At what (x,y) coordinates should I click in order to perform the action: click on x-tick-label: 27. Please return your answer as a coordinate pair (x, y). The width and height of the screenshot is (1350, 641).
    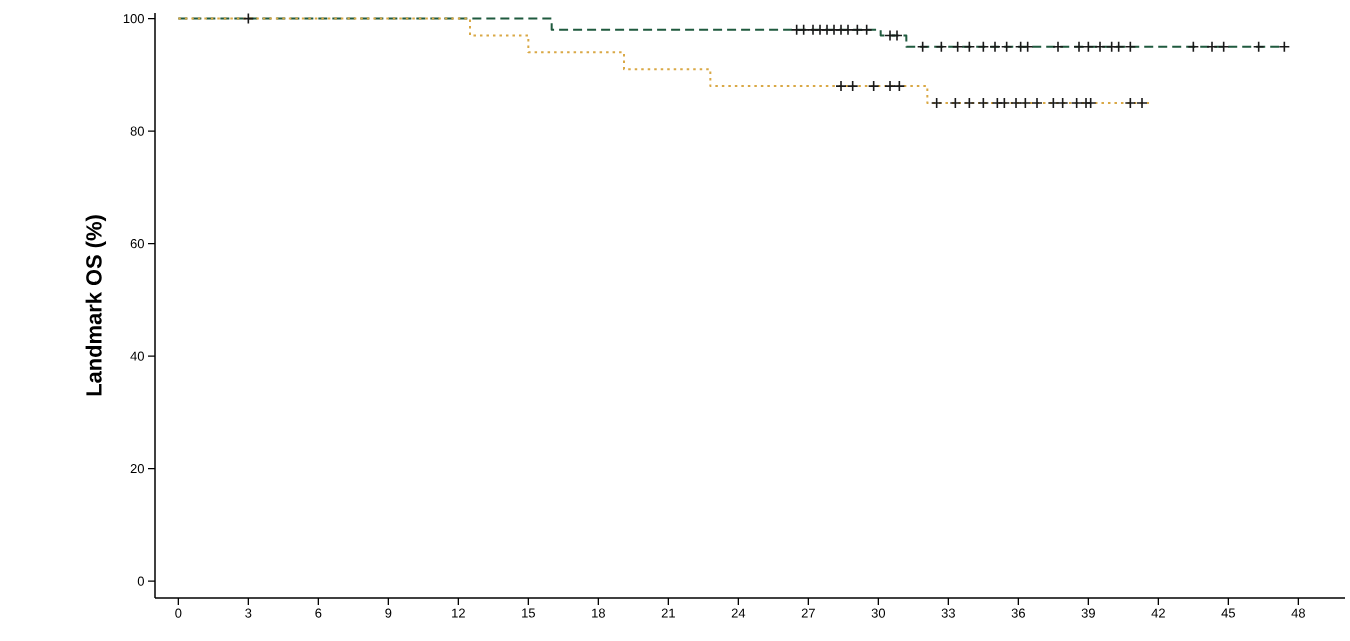
    Looking at the image, I should click on (808, 613).